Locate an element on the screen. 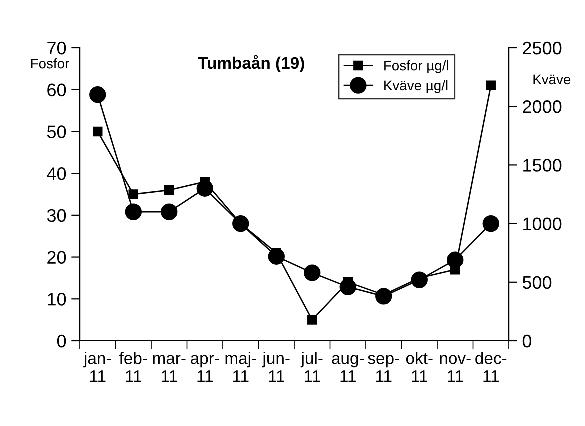 The image size is (585, 426). x-tick-label: aug- 11 is located at coordinates (348, 368).